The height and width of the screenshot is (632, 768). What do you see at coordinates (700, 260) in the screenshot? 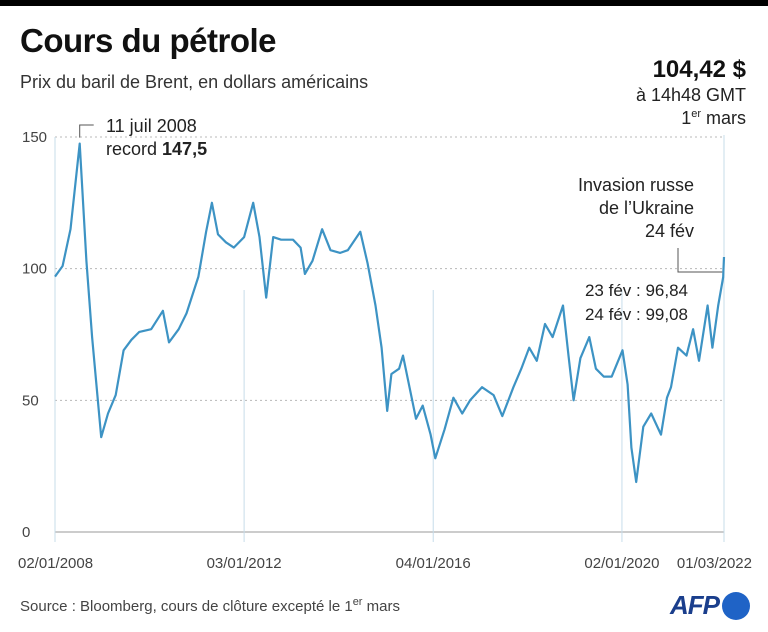
I see `invasion-leader-line` at bounding box center [700, 260].